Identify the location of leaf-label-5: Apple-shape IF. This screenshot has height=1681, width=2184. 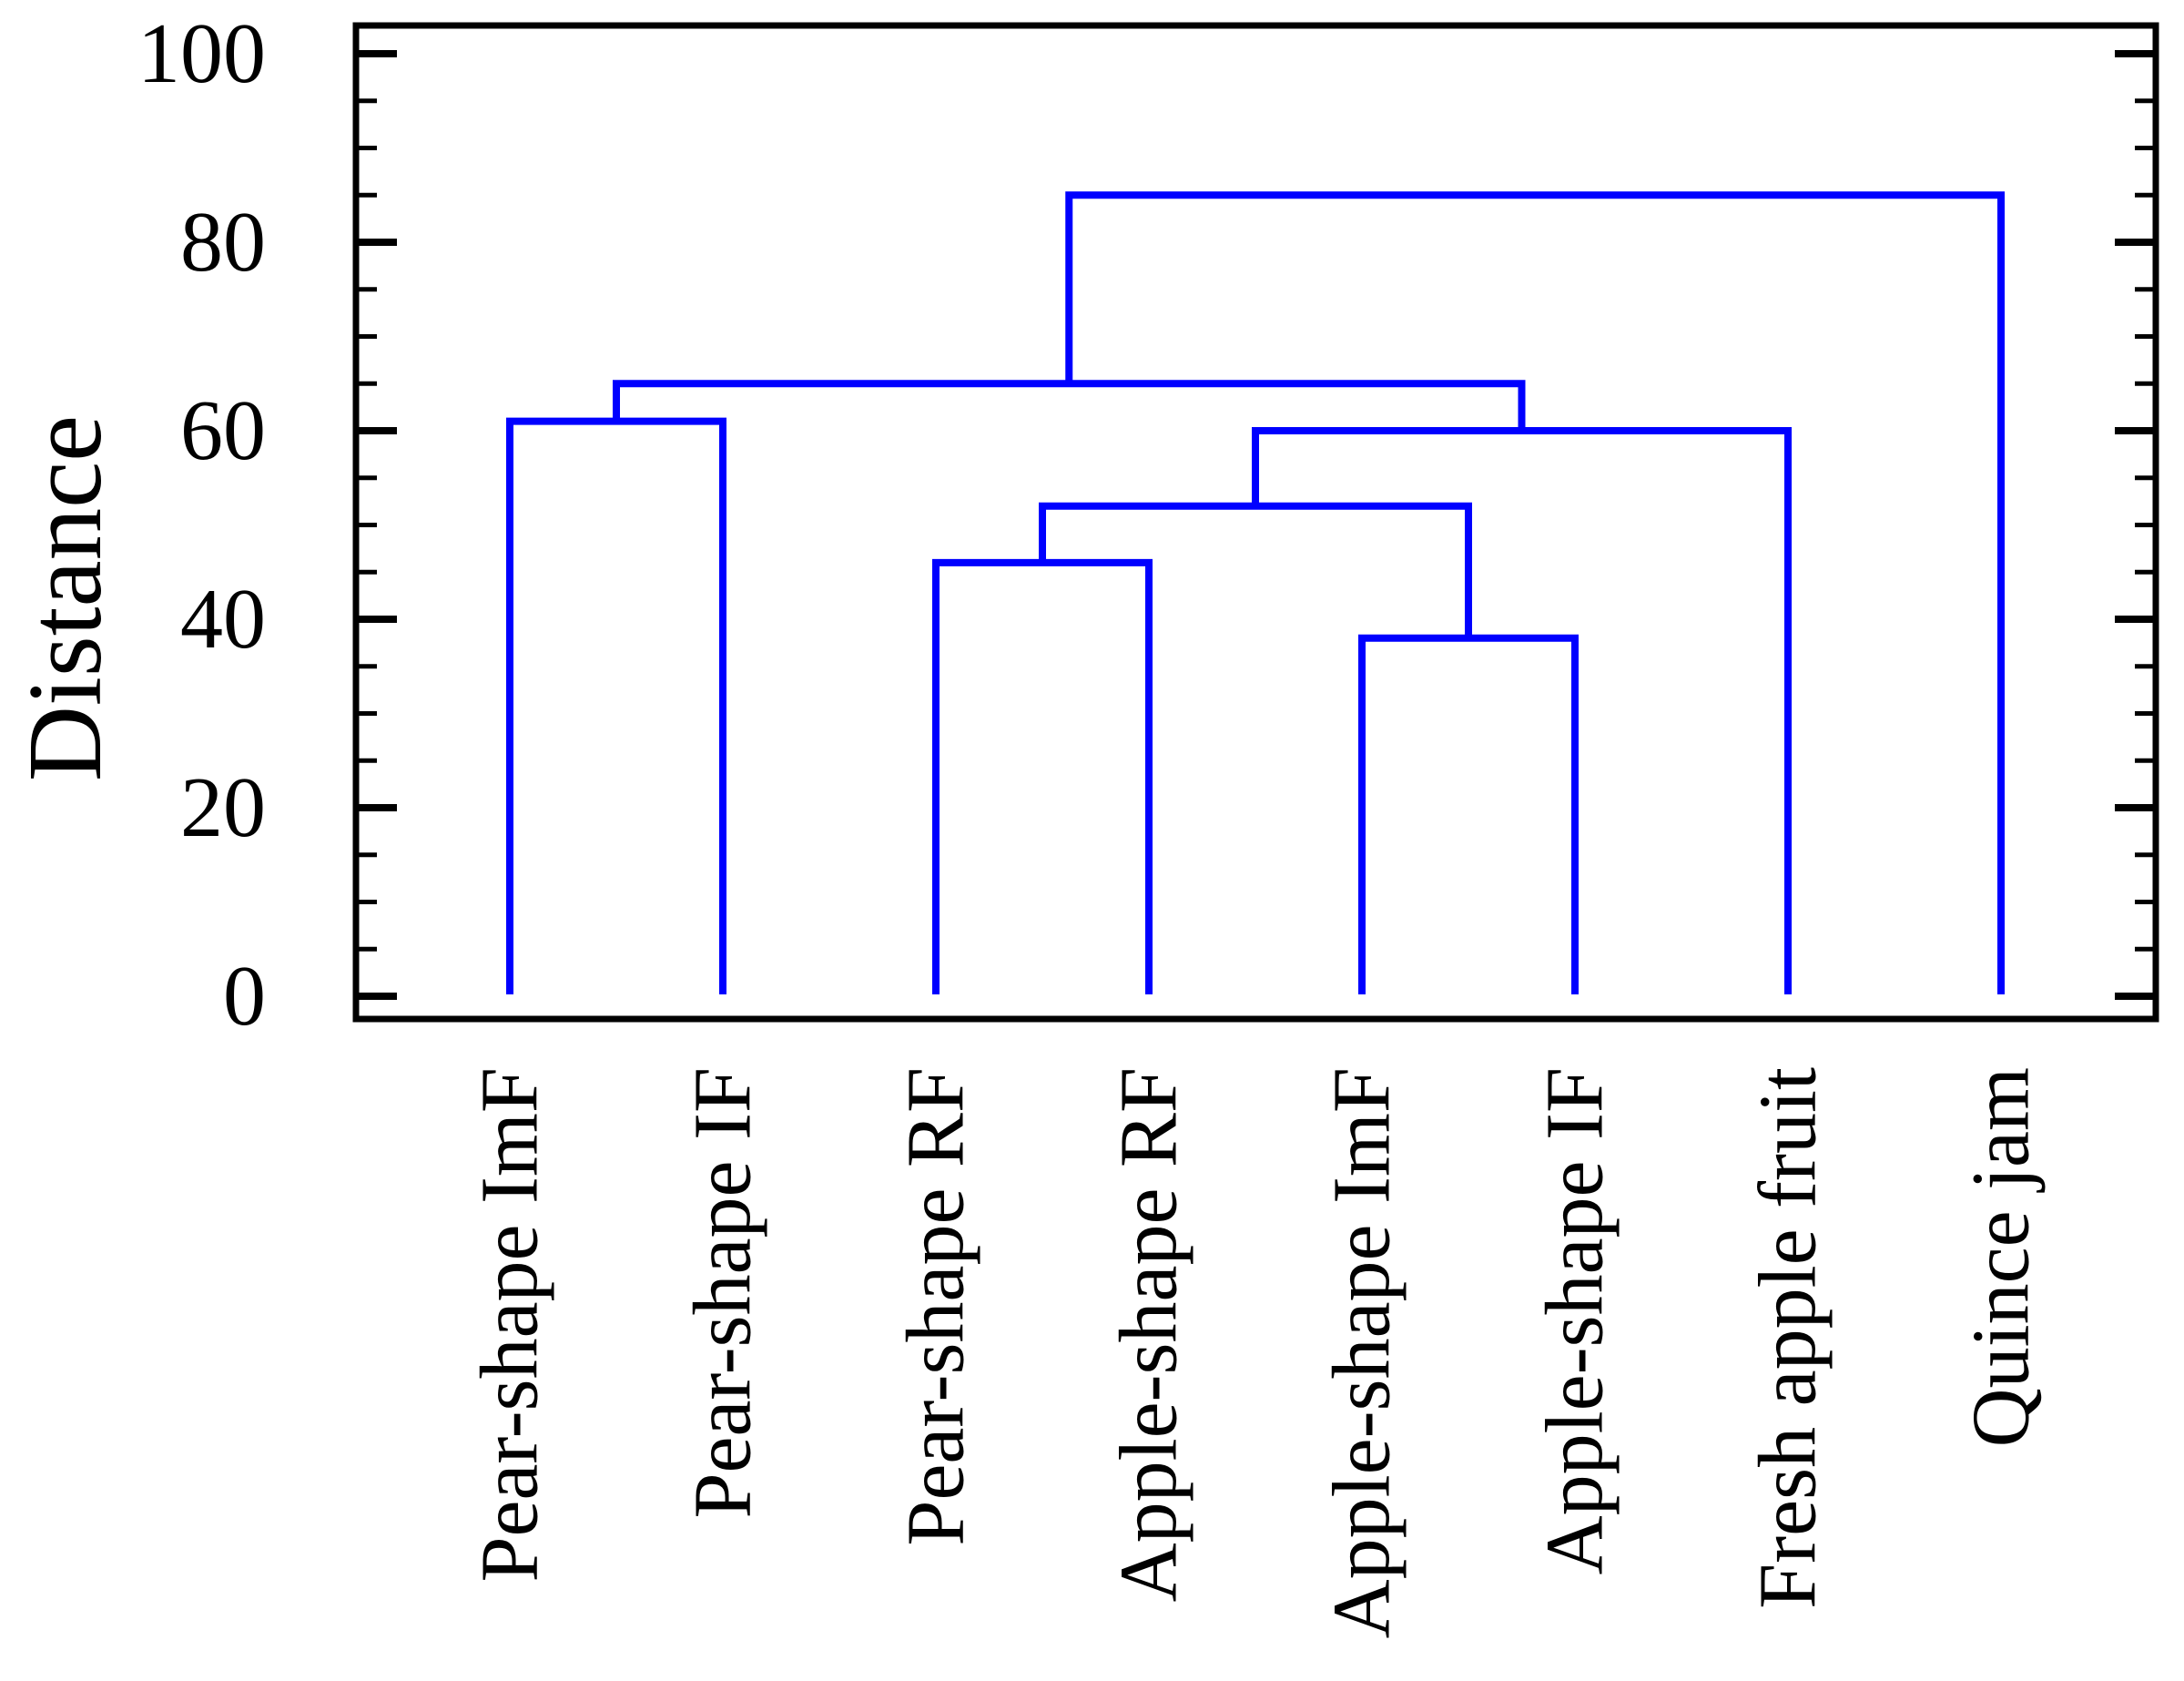
(1575, 1321).